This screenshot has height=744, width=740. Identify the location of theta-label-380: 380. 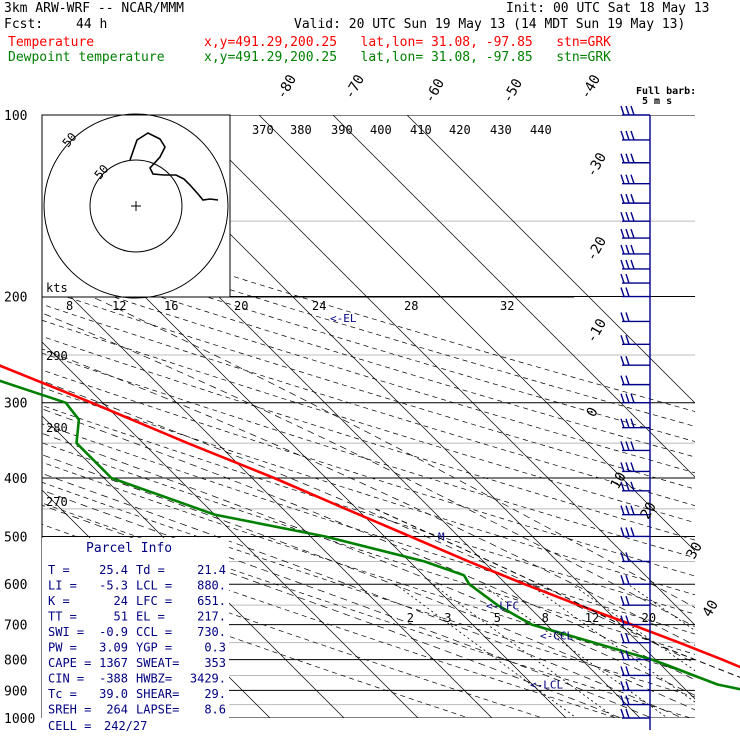
(301, 130).